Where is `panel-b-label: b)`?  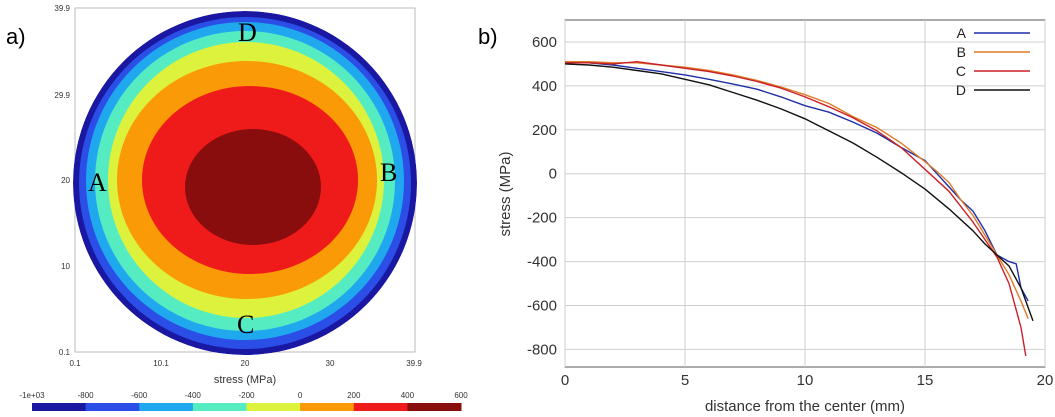
panel-b-label: b) is located at coordinates (488, 36).